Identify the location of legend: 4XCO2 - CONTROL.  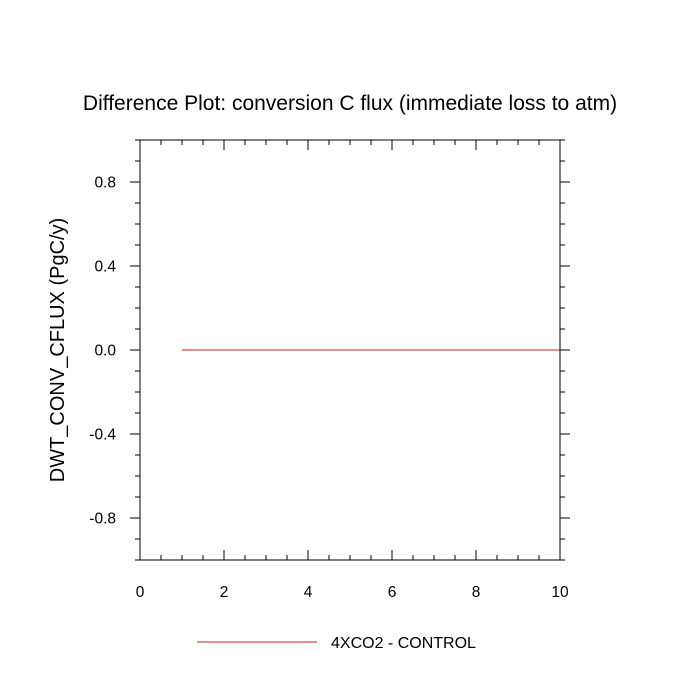
(336, 643).